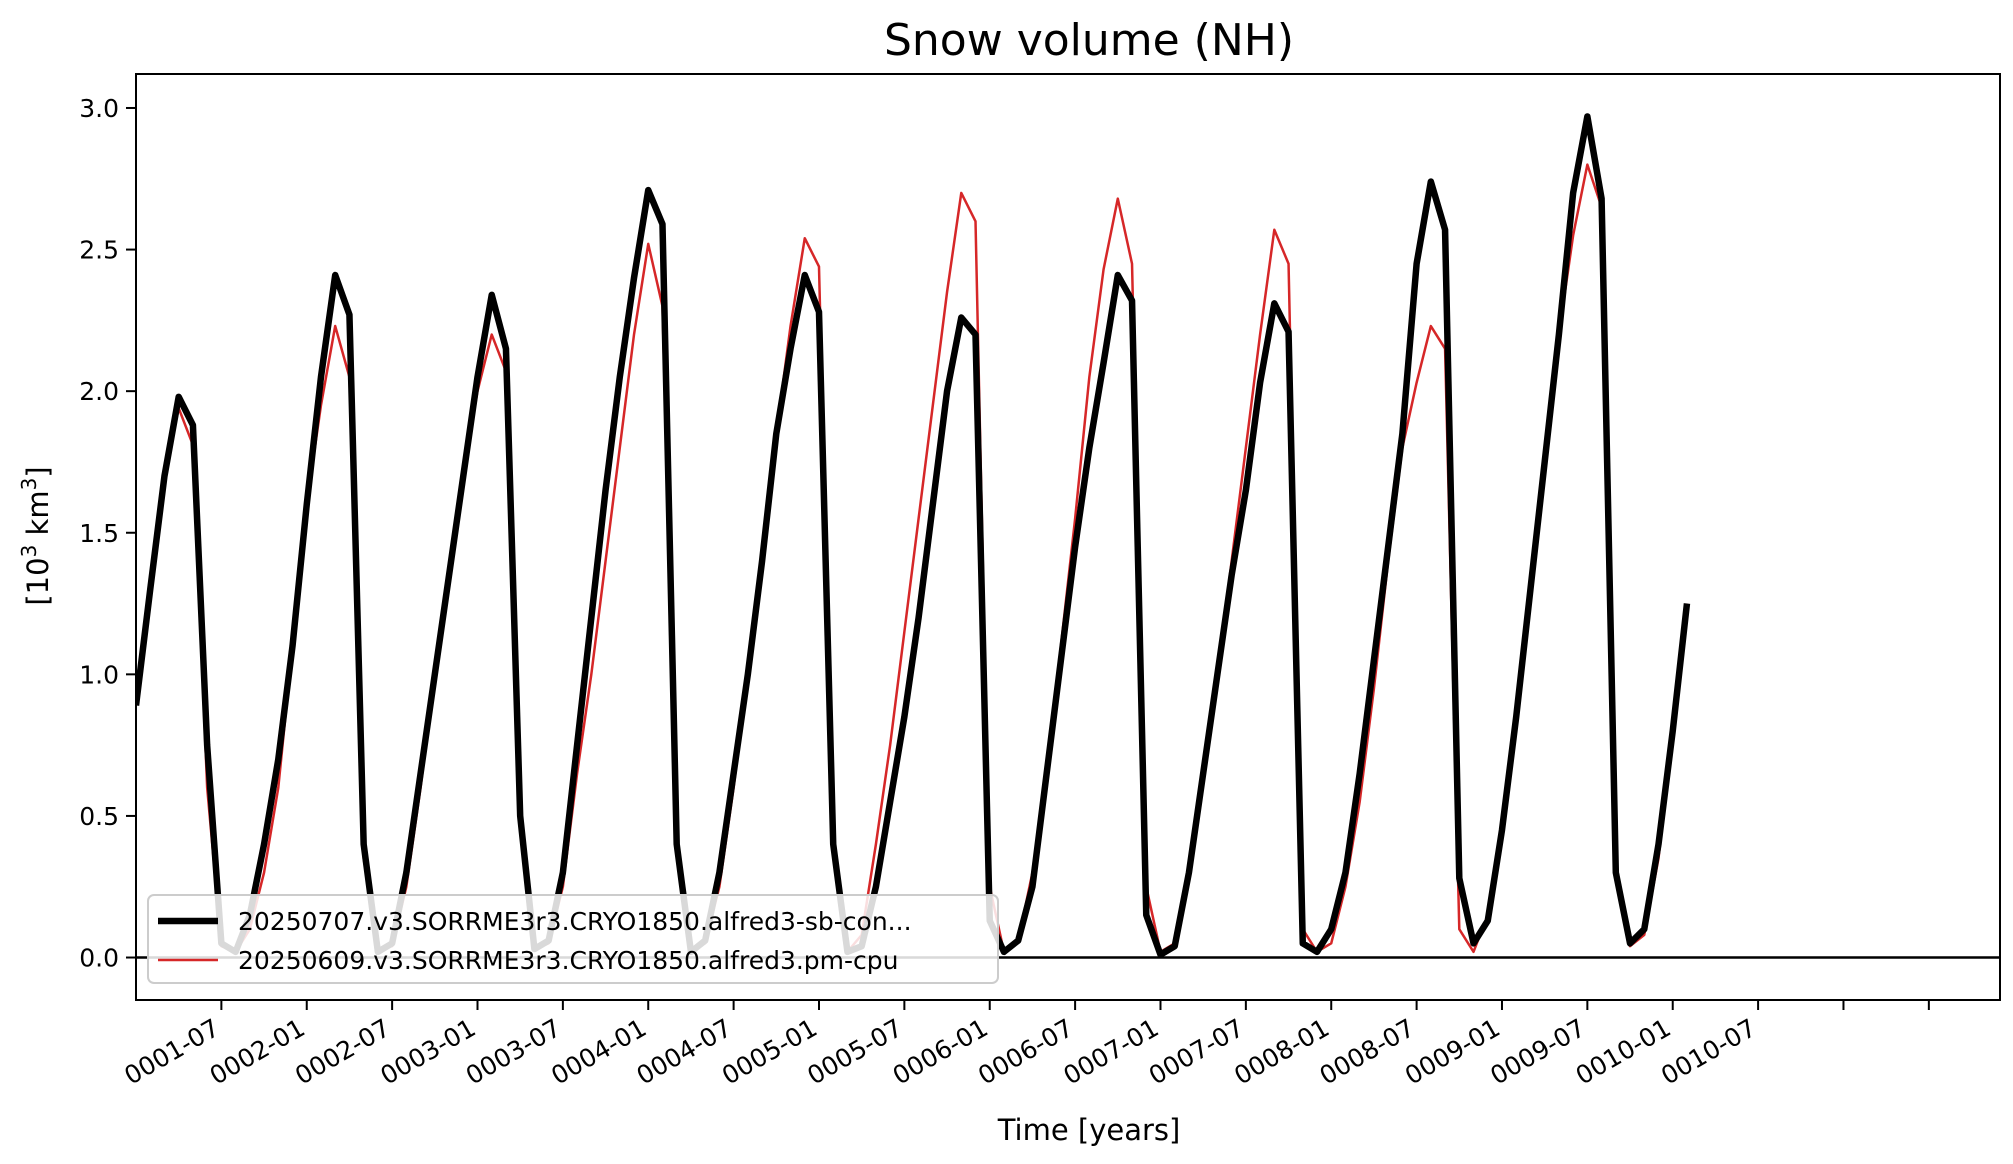 The width and height of the screenshot is (2013, 1164). I want to click on x-tick-label: 0007-07, so click(1196, 1051).